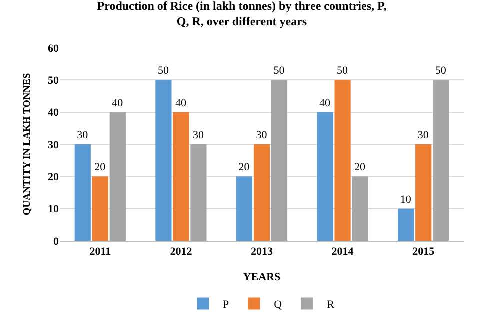 Image resolution: width=484 pixels, height=330 pixels. Describe the element at coordinates (242, 14) in the screenshot. I see `chart-title: Production of Rice (in lakh tonnes) by three countries, P, Q, R, over different years` at that location.